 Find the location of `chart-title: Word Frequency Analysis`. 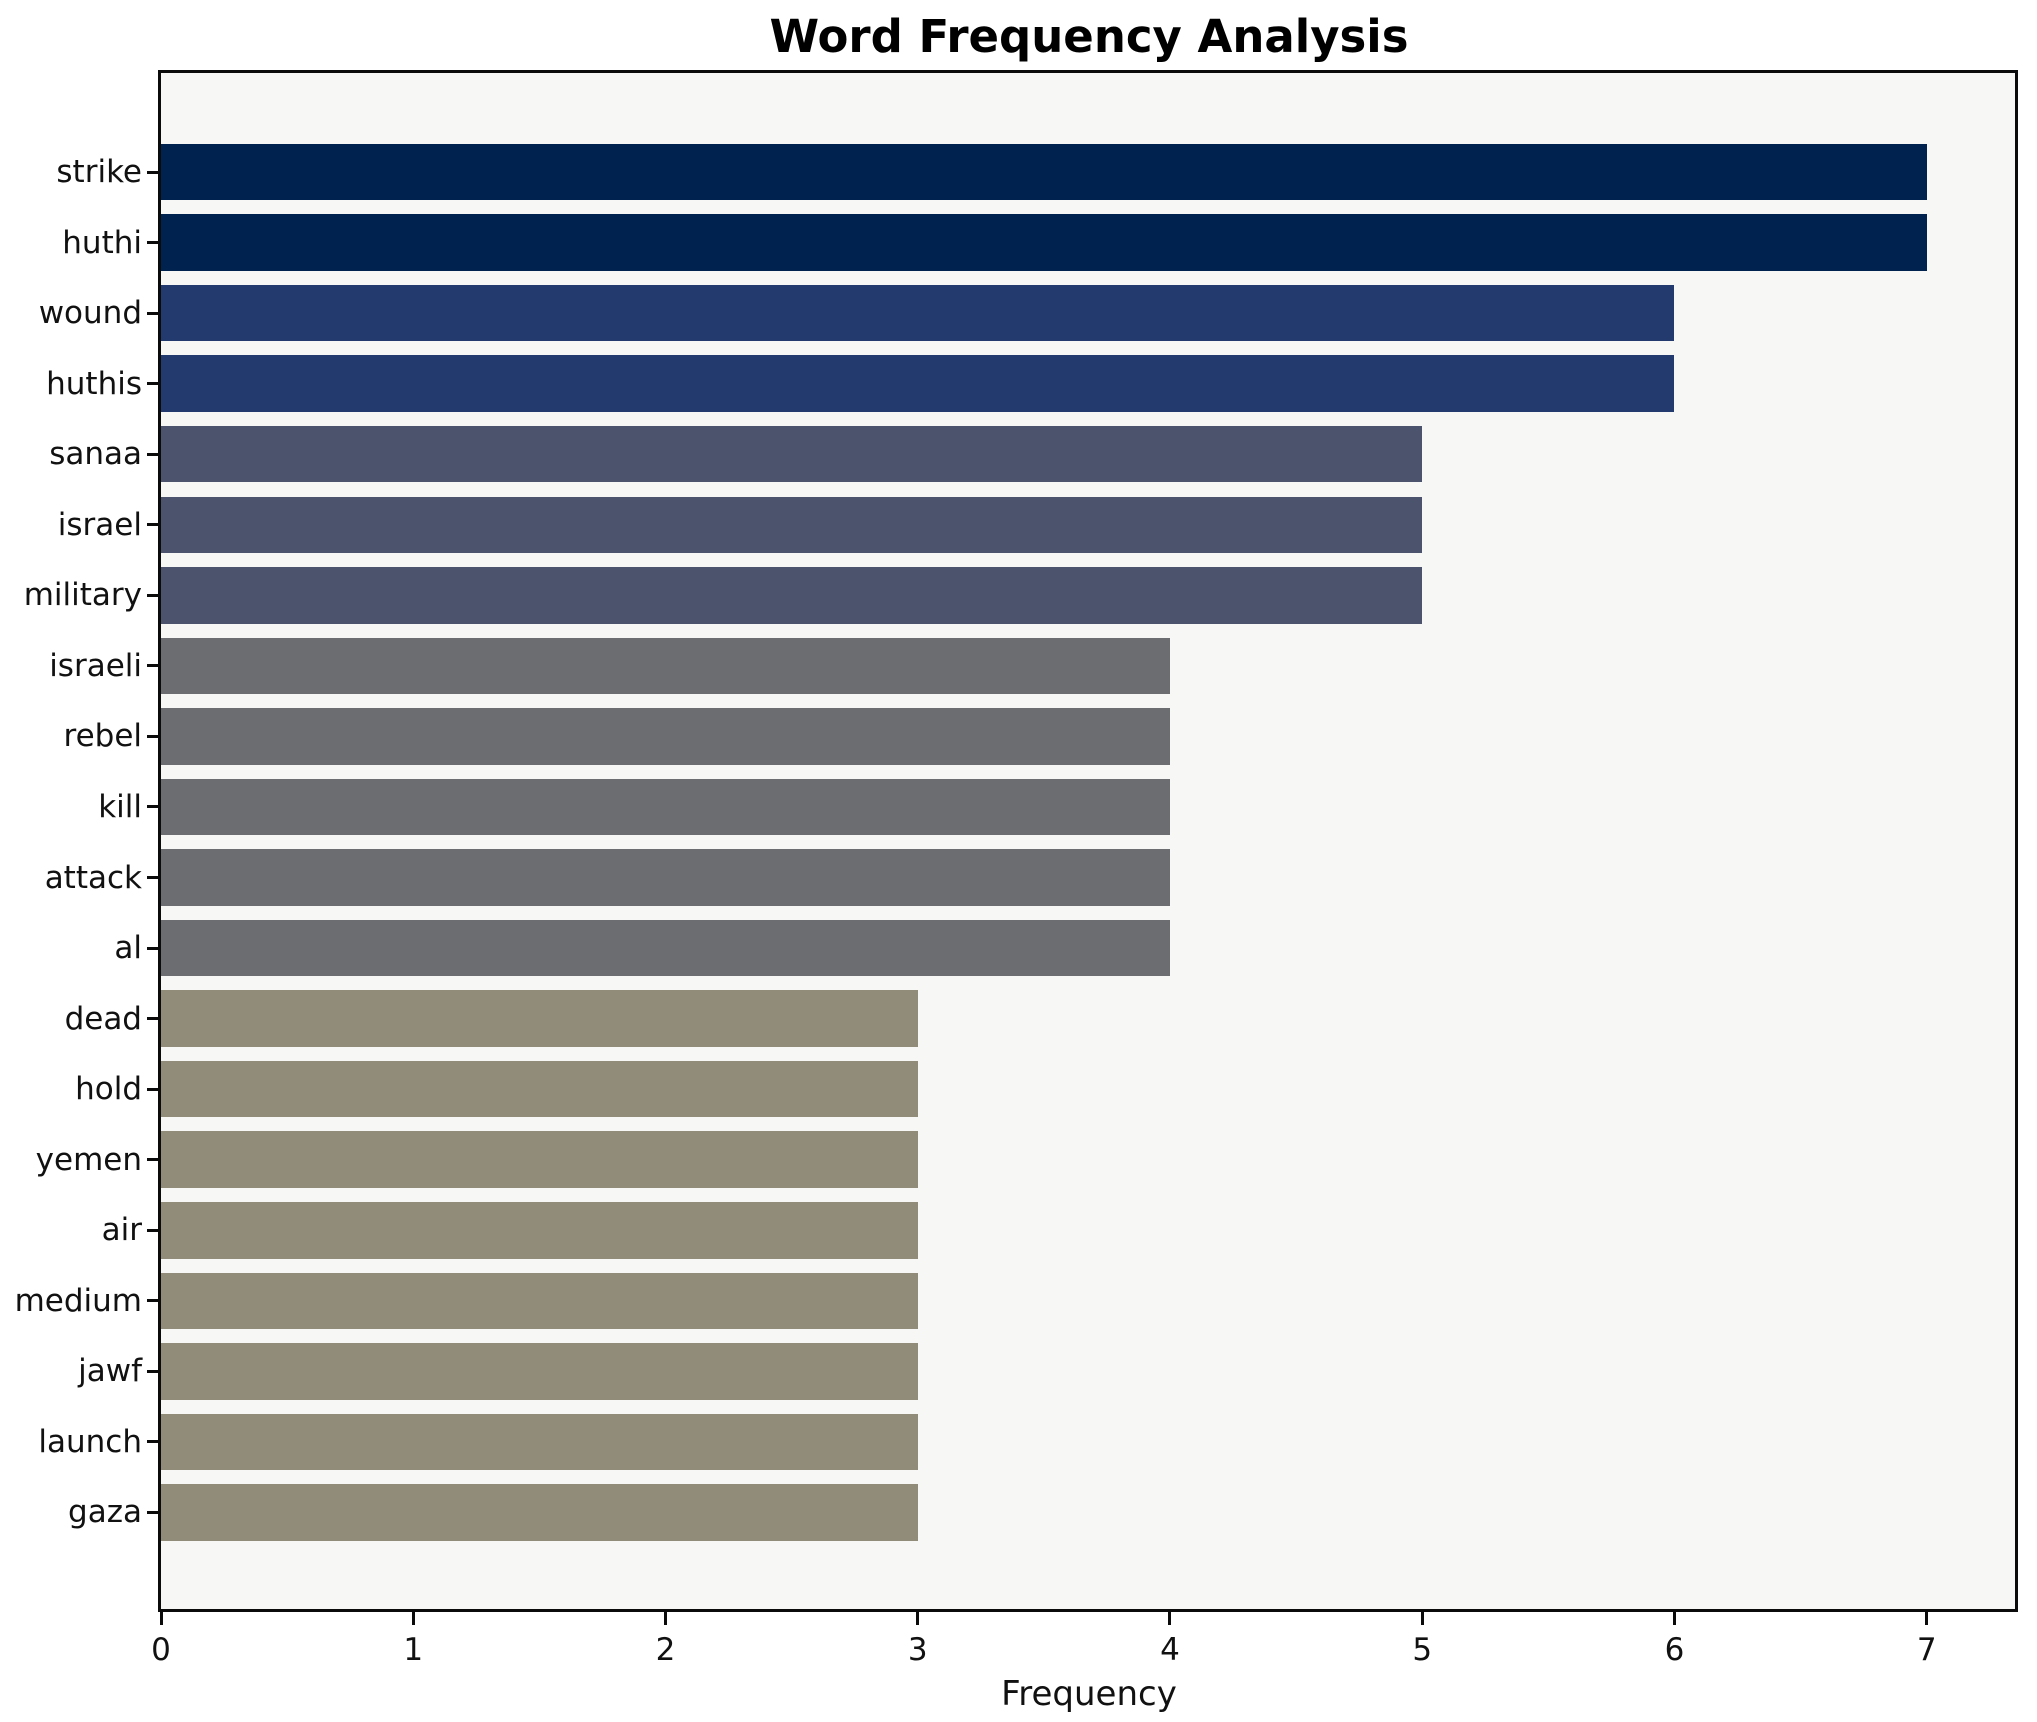

chart-title: Word Frequency Analysis is located at coordinates (1089, 36).